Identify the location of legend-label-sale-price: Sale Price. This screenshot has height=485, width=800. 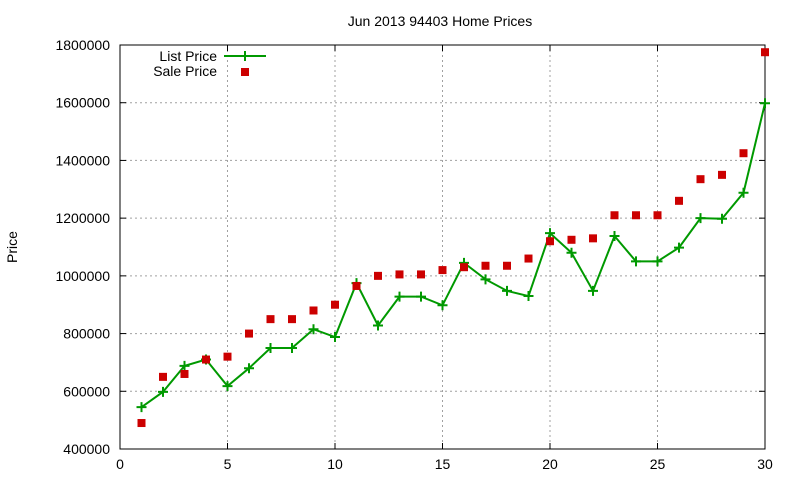
(185, 71).